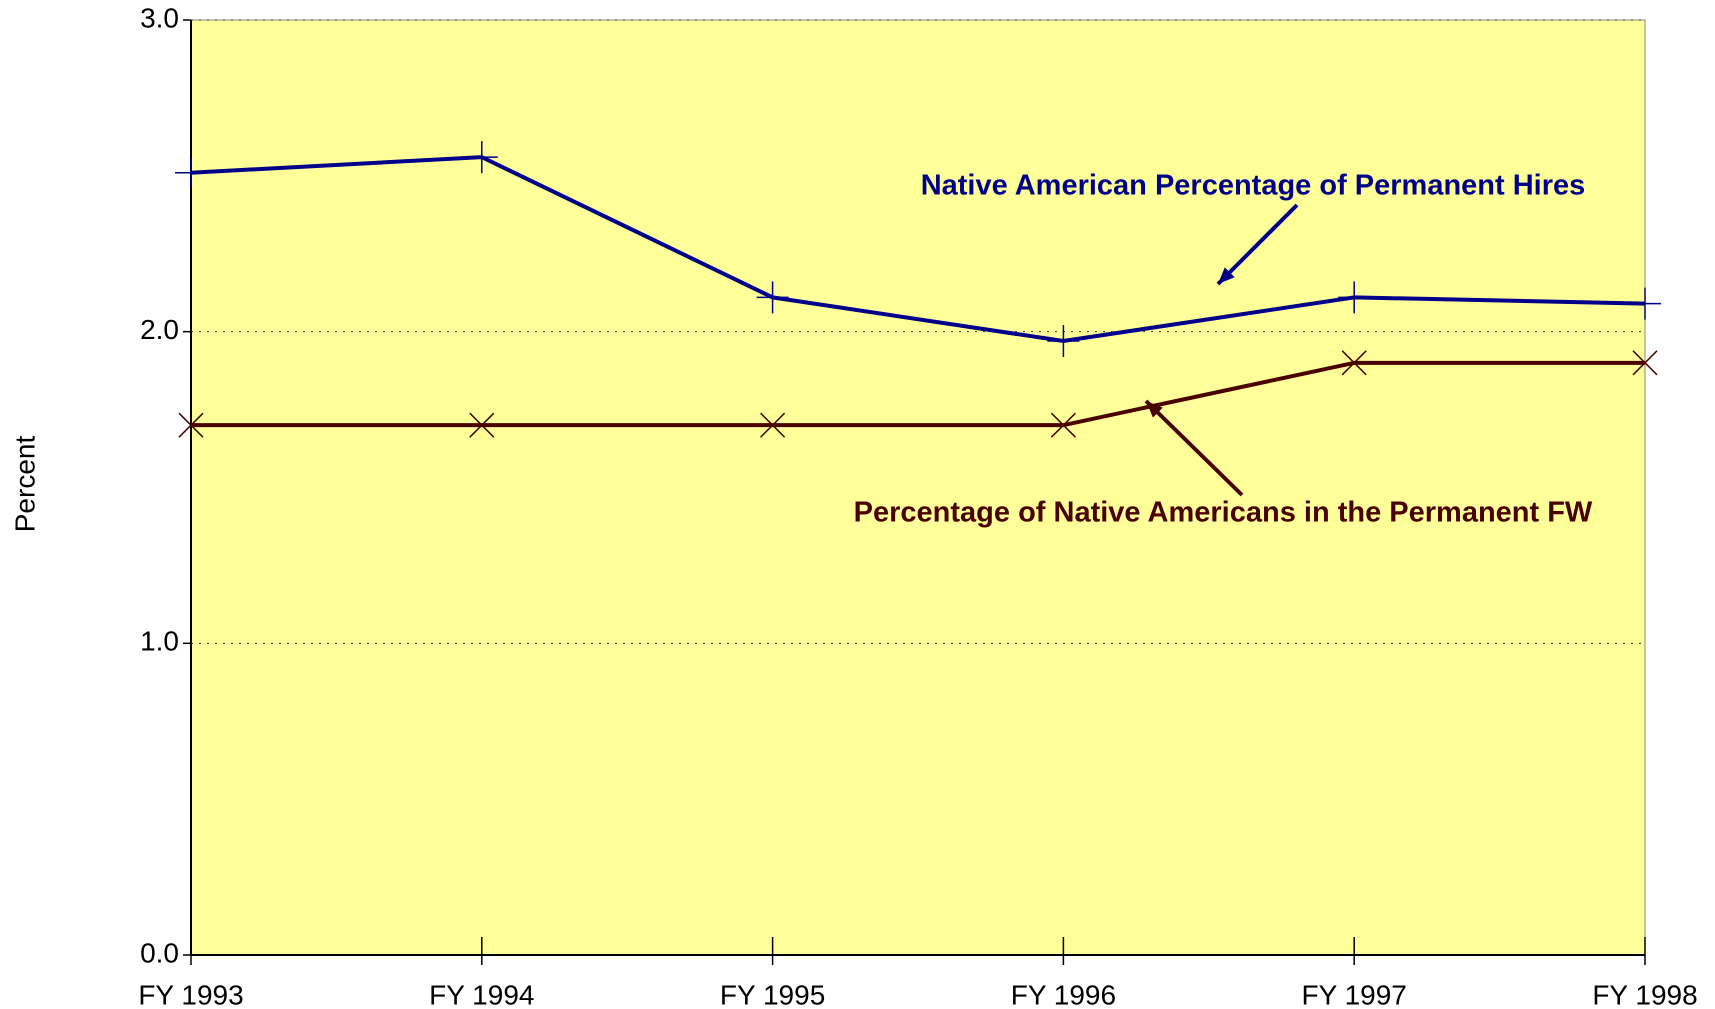  Describe the element at coordinates (159, 17) in the screenshot. I see `y-tick-label: 3.0` at that location.